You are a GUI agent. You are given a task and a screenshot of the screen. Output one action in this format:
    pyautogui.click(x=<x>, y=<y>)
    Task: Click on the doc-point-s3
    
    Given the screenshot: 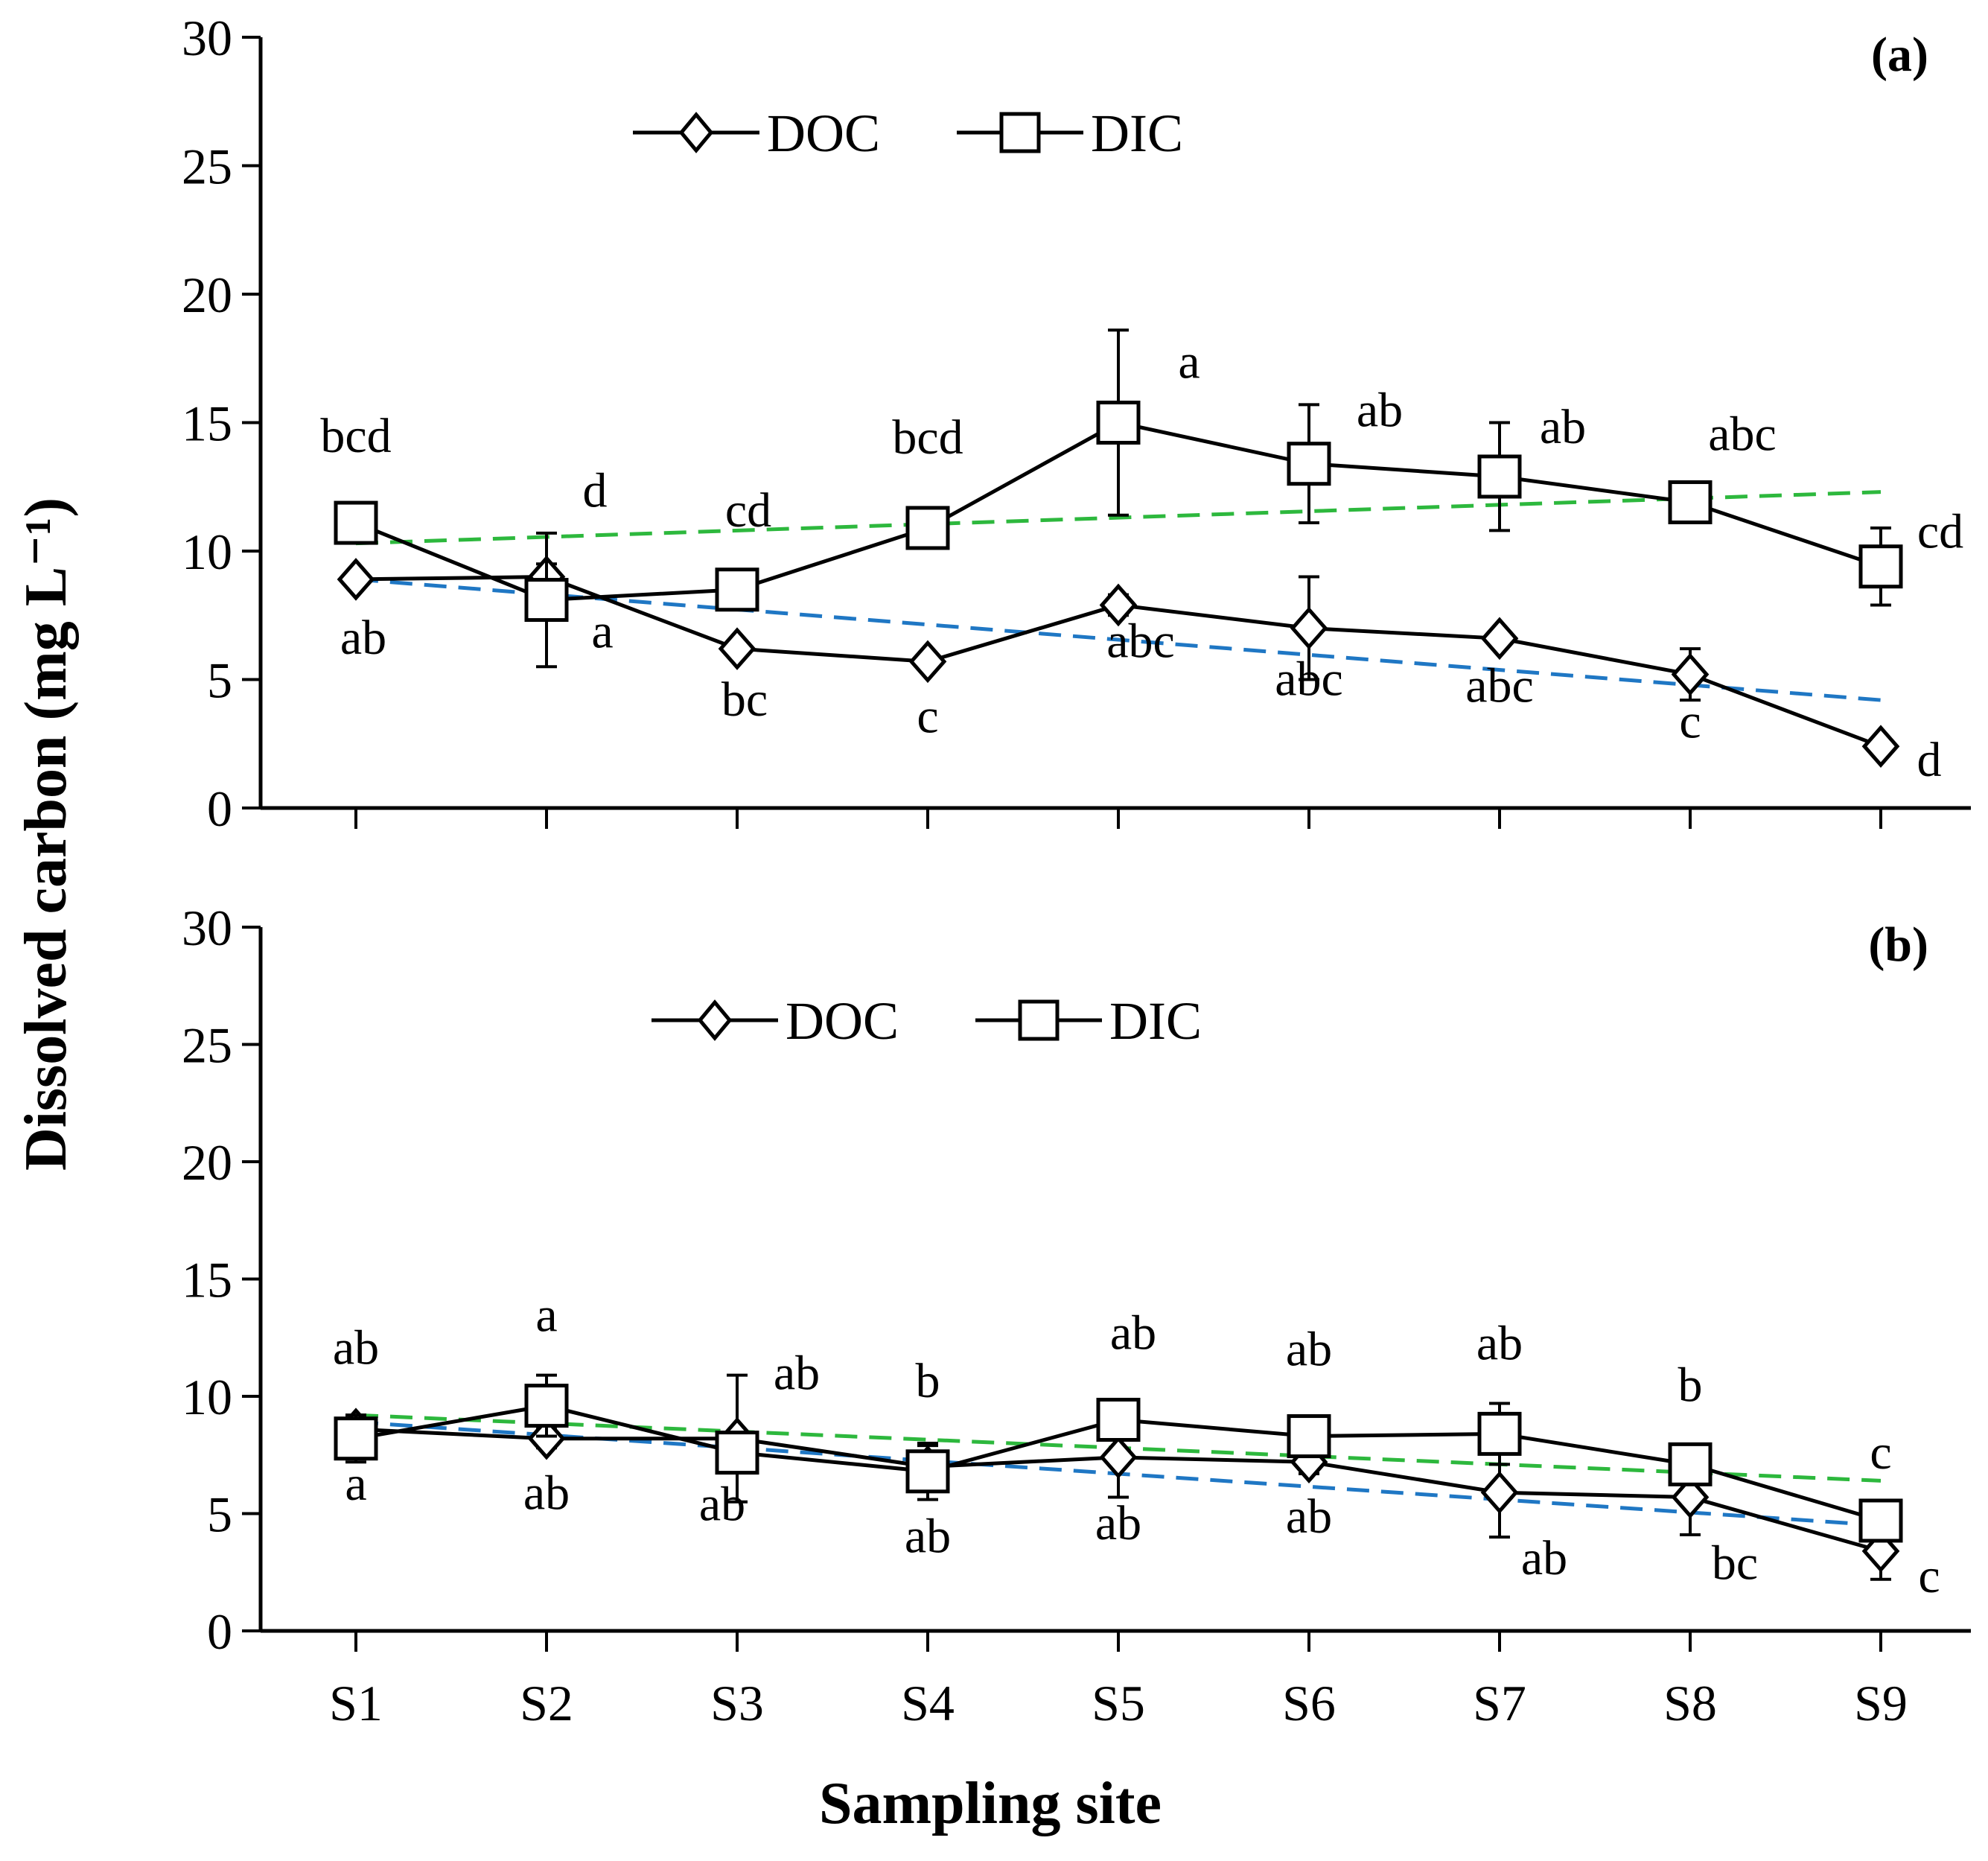 What is the action you would take?
    pyautogui.click(x=737, y=648)
    